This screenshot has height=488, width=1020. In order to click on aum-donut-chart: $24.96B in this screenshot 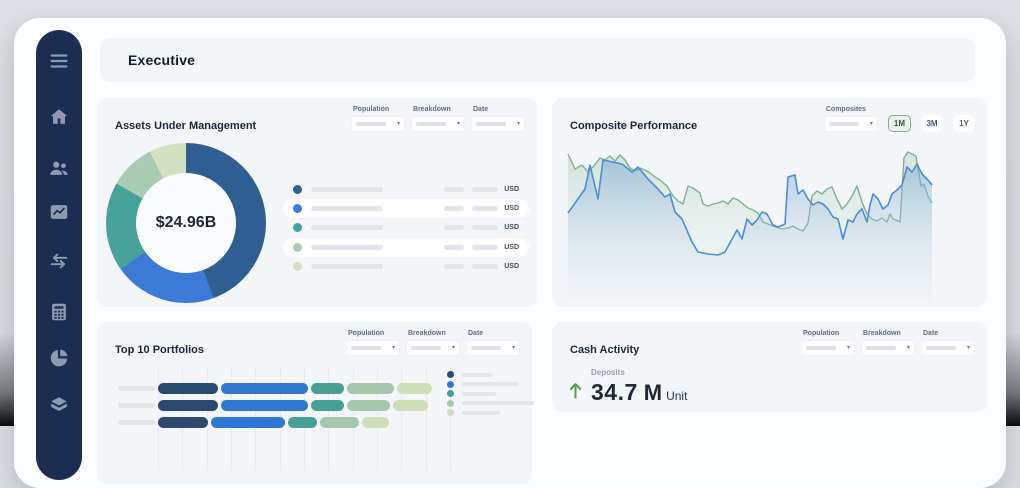, I will do `click(186, 223)`.